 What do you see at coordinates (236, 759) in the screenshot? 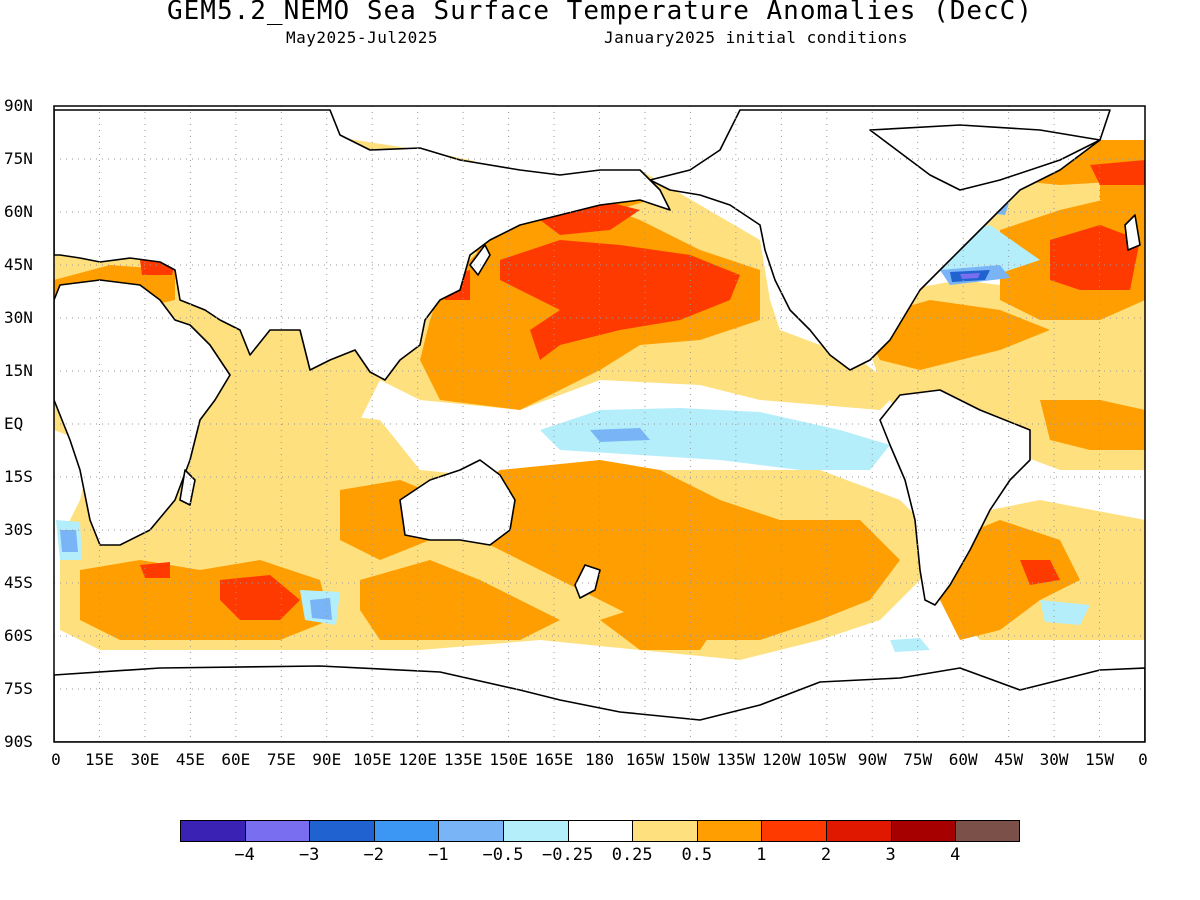
I see `longitude-tick-label: 60E` at bounding box center [236, 759].